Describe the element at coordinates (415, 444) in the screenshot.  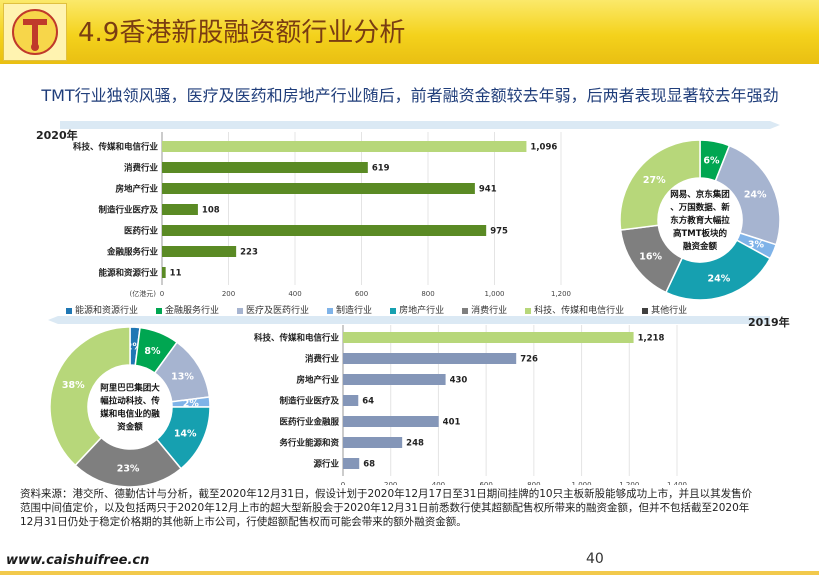
I see `bar-value-label: 248` at that location.